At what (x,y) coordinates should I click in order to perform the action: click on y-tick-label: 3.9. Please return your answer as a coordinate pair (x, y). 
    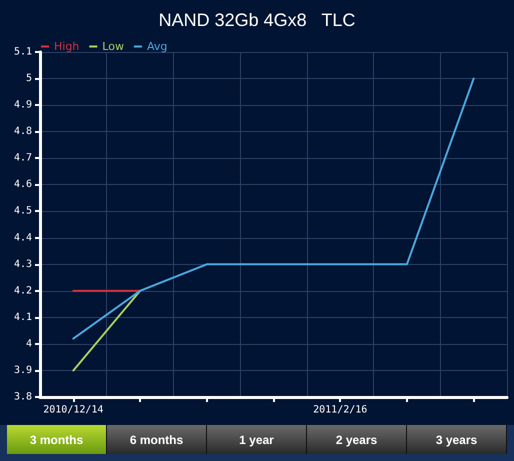
    Looking at the image, I should click on (23, 370).